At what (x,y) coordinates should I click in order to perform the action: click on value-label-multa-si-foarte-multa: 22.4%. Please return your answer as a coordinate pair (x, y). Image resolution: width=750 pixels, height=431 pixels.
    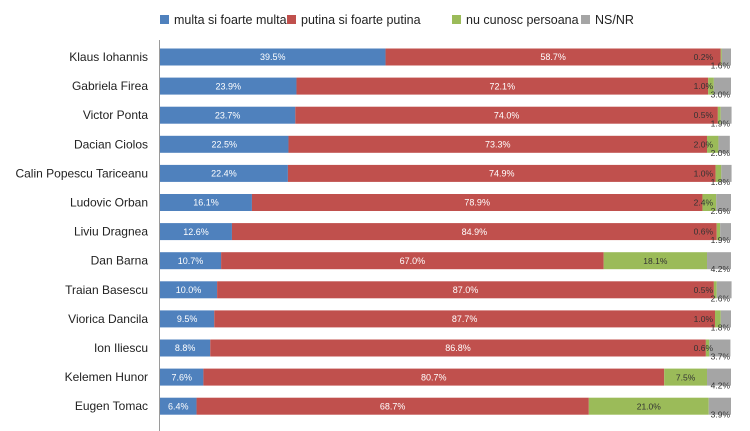
    Looking at the image, I should click on (224, 174).